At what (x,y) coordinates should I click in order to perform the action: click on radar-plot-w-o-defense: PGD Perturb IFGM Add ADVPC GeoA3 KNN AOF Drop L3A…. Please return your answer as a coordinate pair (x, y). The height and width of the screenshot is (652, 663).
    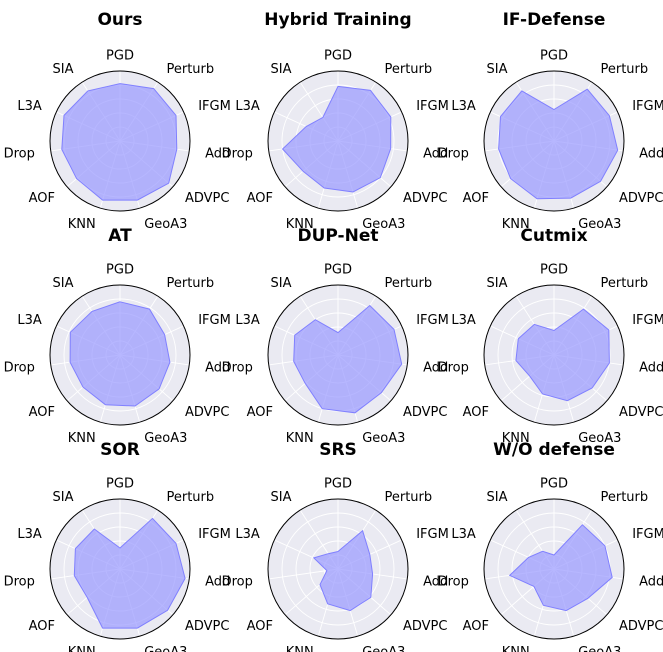
    Looking at the image, I should click on (550, 564).